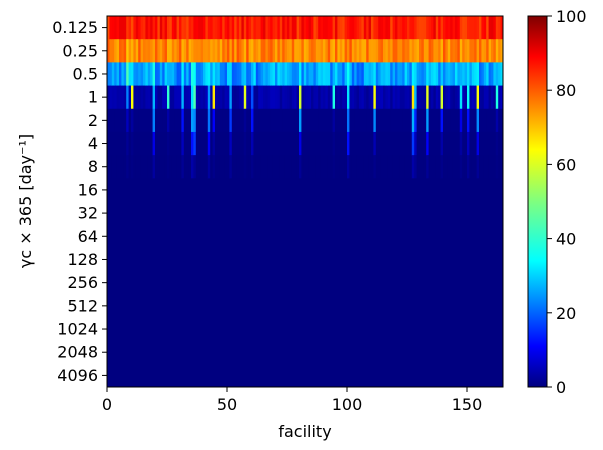 The width and height of the screenshot is (603, 450). I want to click on y-tick-label: 0.125, so click(75, 27).